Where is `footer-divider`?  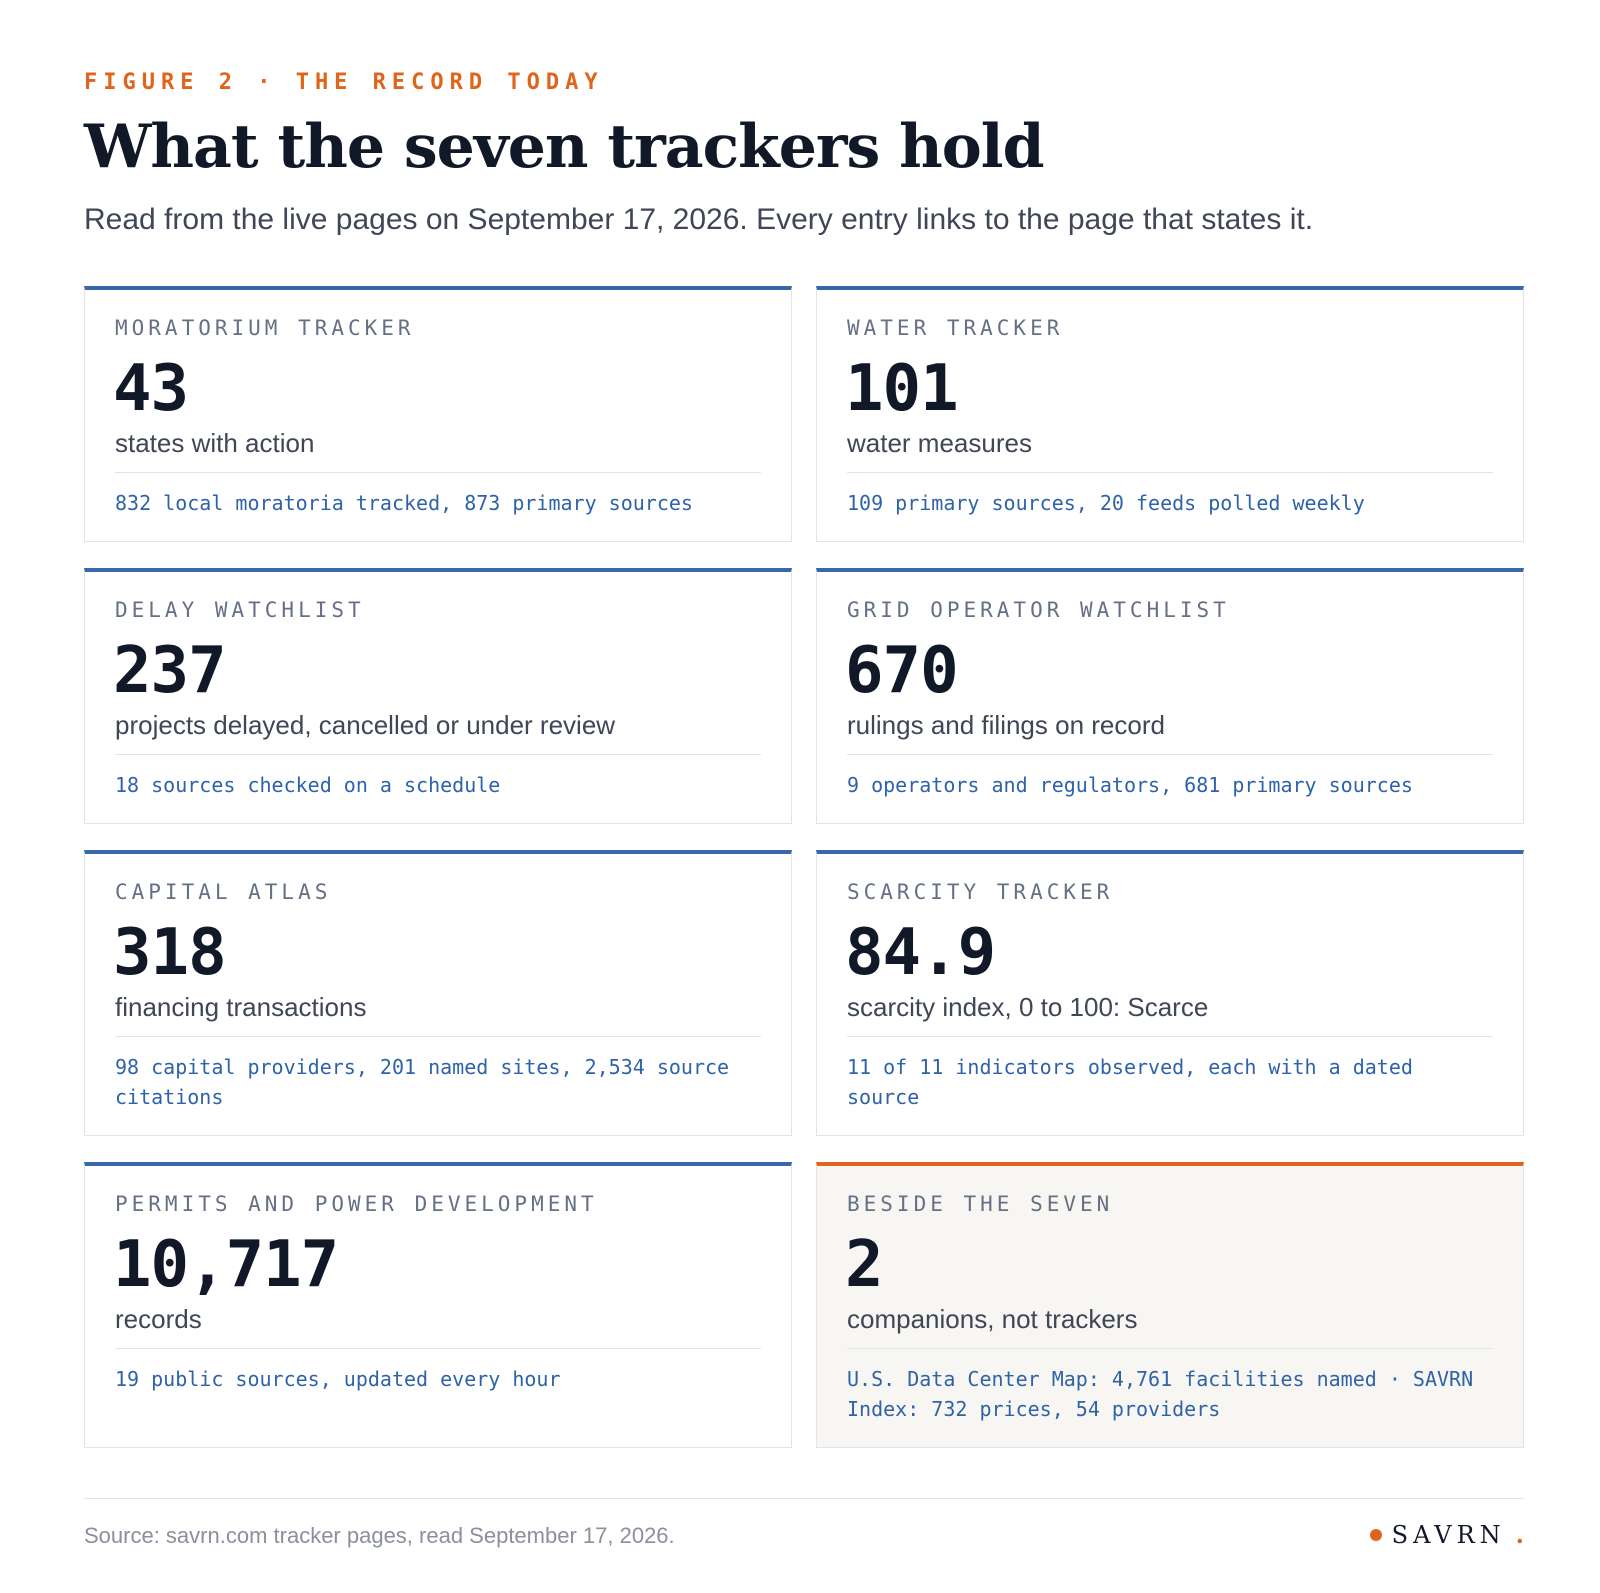 footer-divider is located at coordinates (804, 1498).